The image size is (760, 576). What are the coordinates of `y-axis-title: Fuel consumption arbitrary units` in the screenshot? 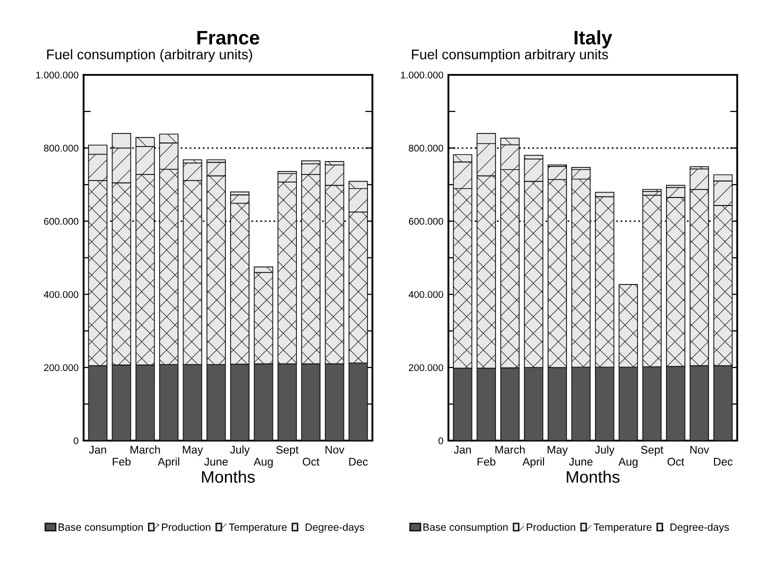 It's located at (510, 55).